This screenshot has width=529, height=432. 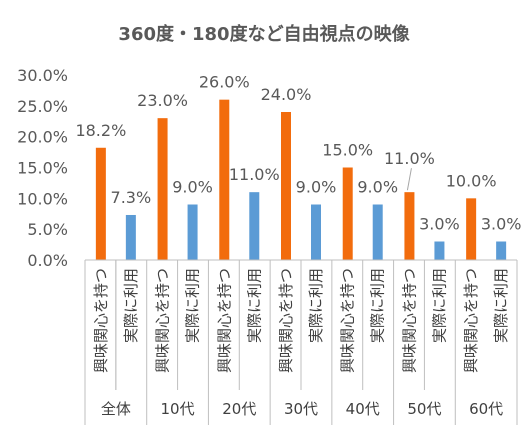 I want to click on category-label: 60代, so click(x=486, y=409).